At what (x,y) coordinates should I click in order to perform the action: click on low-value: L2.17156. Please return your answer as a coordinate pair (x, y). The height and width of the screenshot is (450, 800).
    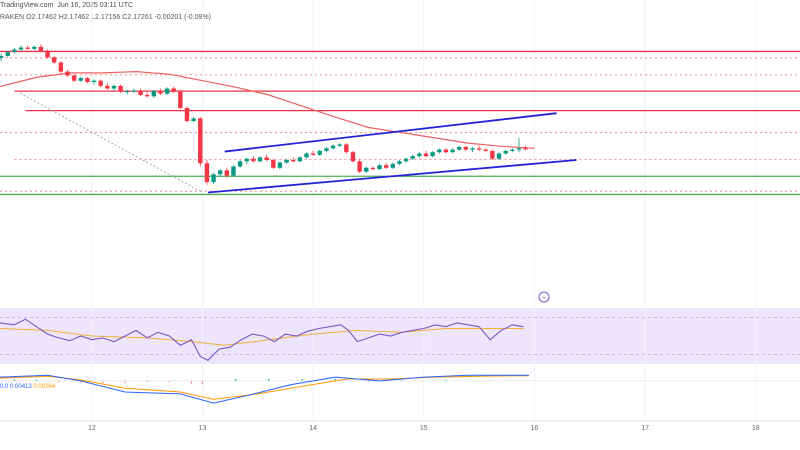
    Looking at the image, I should click on (106, 17).